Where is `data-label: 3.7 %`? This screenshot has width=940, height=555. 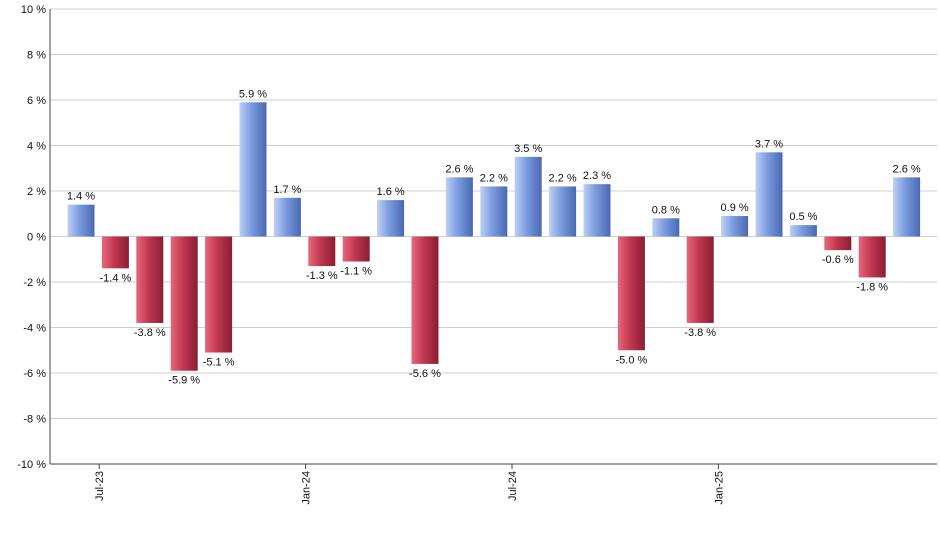 data-label: 3.7 % is located at coordinates (769, 144).